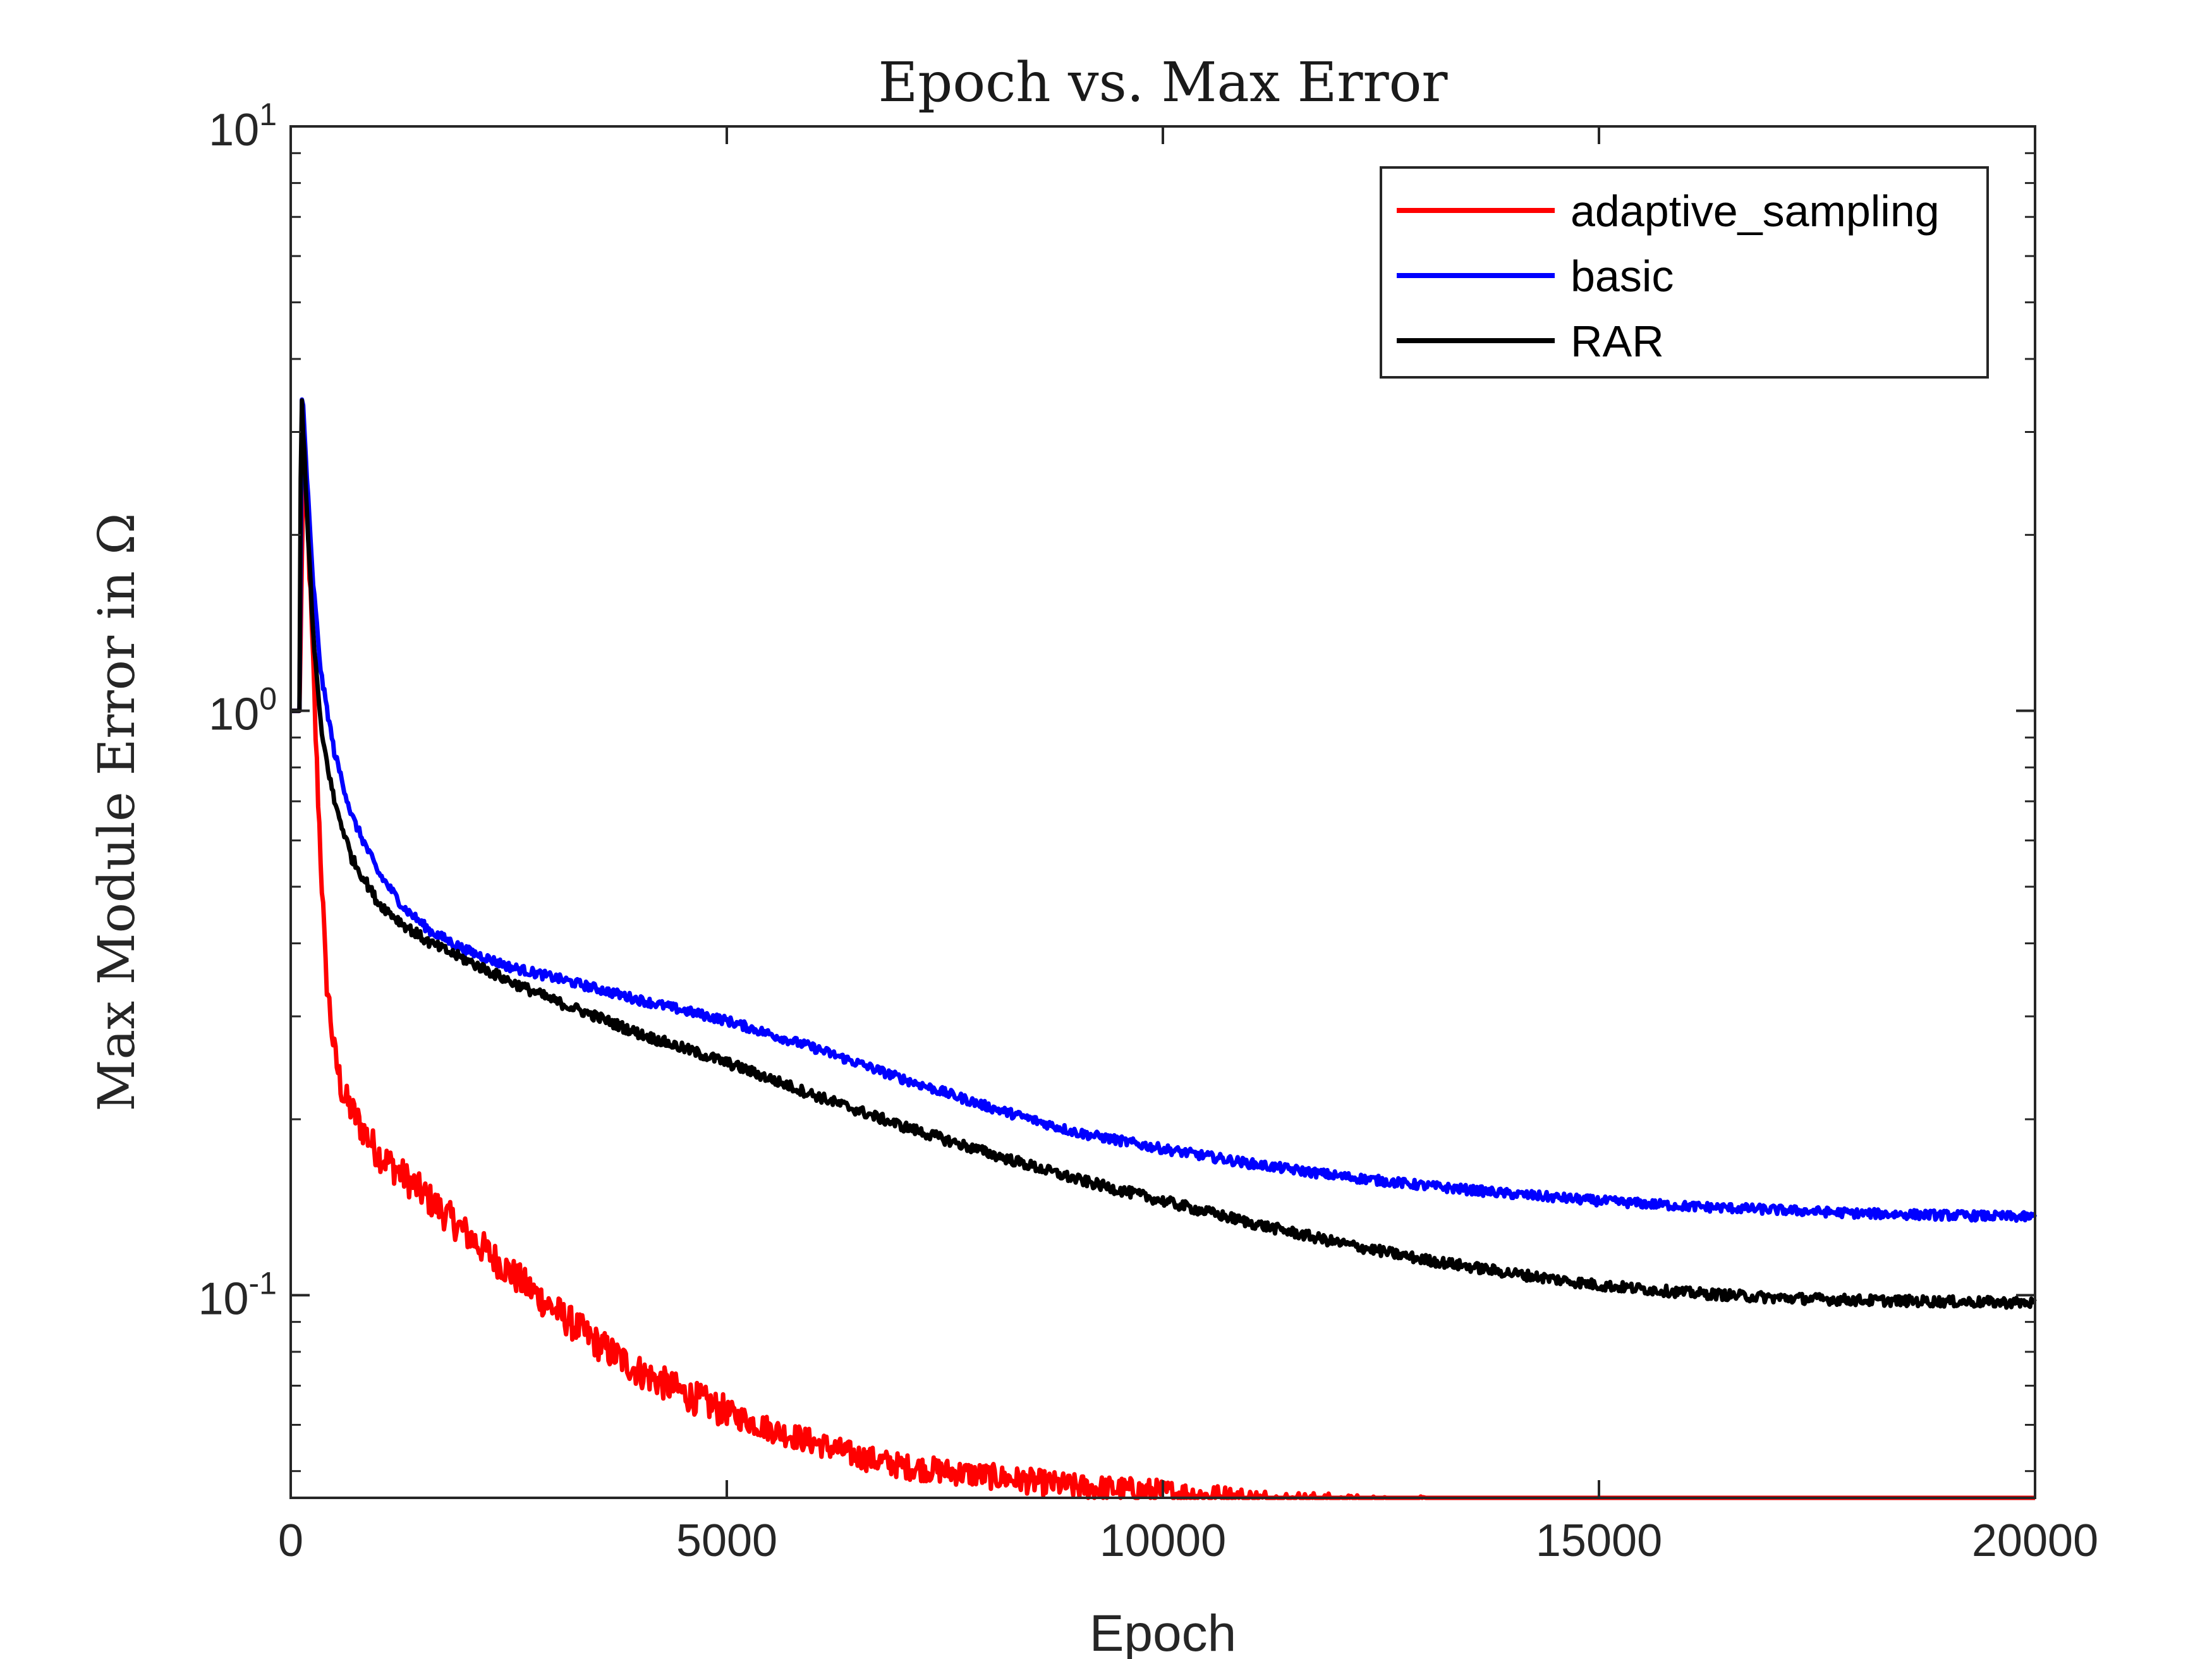  What do you see at coordinates (243, 710) in the screenshot?
I see `y-tick-label: 10⁰` at bounding box center [243, 710].